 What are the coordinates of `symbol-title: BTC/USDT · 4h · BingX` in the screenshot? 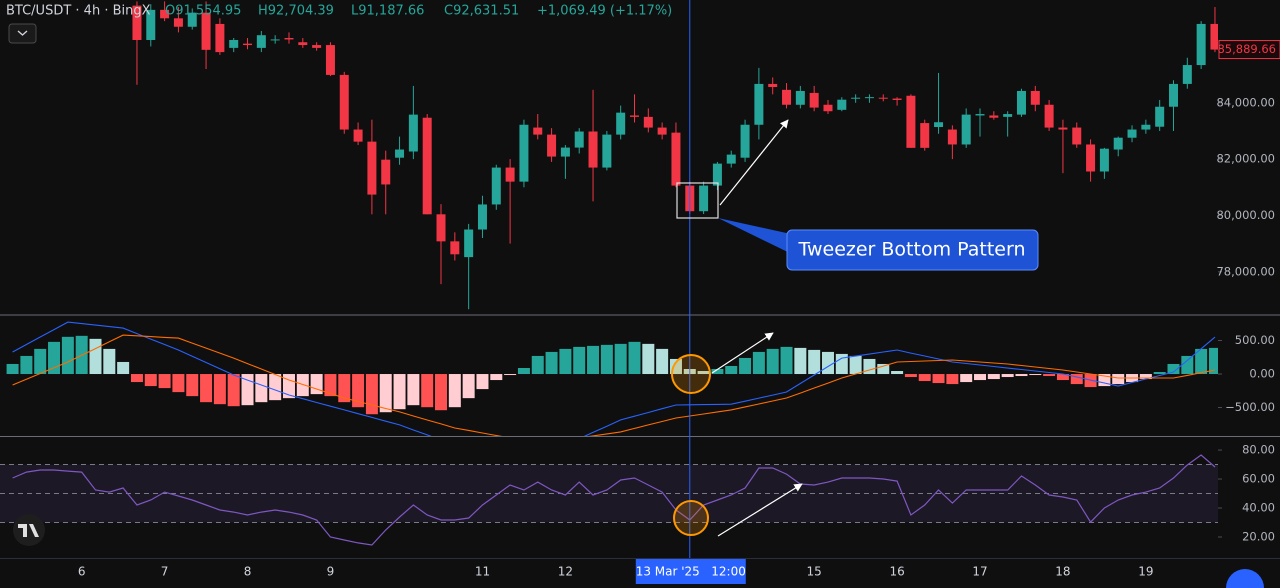 It's located at (78, 11).